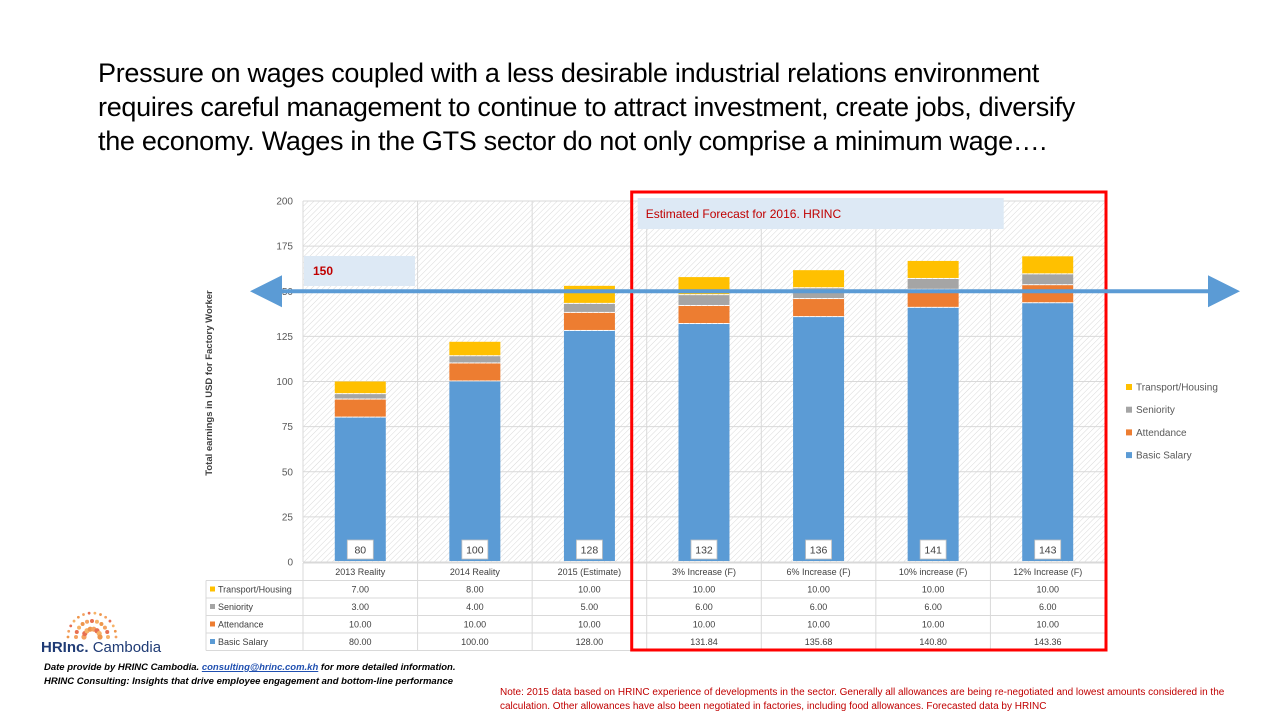 Image resolution: width=1280 pixels, height=720 pixels. I want to click on y-tick-label: 75, so click(288, 427).